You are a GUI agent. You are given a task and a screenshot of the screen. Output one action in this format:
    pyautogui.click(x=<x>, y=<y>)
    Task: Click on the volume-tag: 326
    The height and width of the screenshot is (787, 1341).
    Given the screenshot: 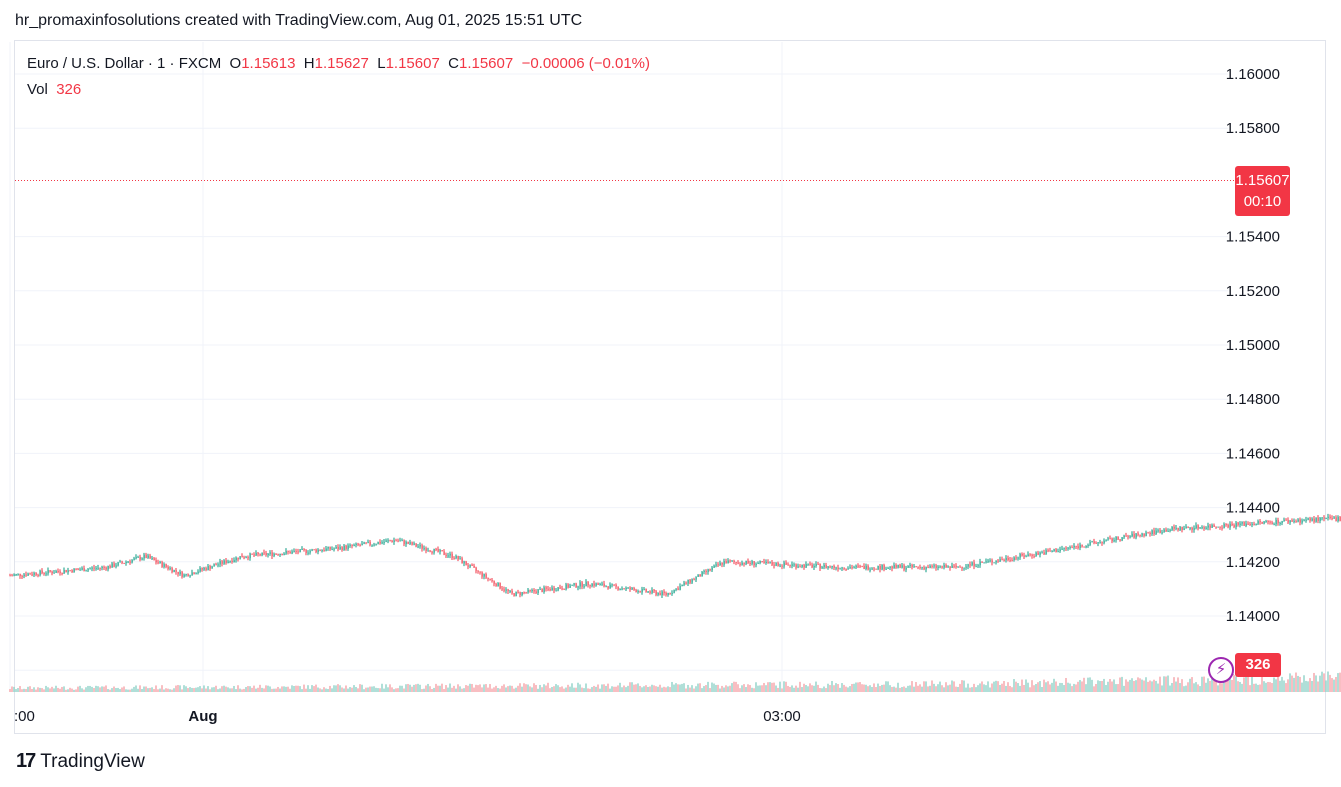 What is the action you would take?
    pyautogui.click(x=1258, y=665)
    